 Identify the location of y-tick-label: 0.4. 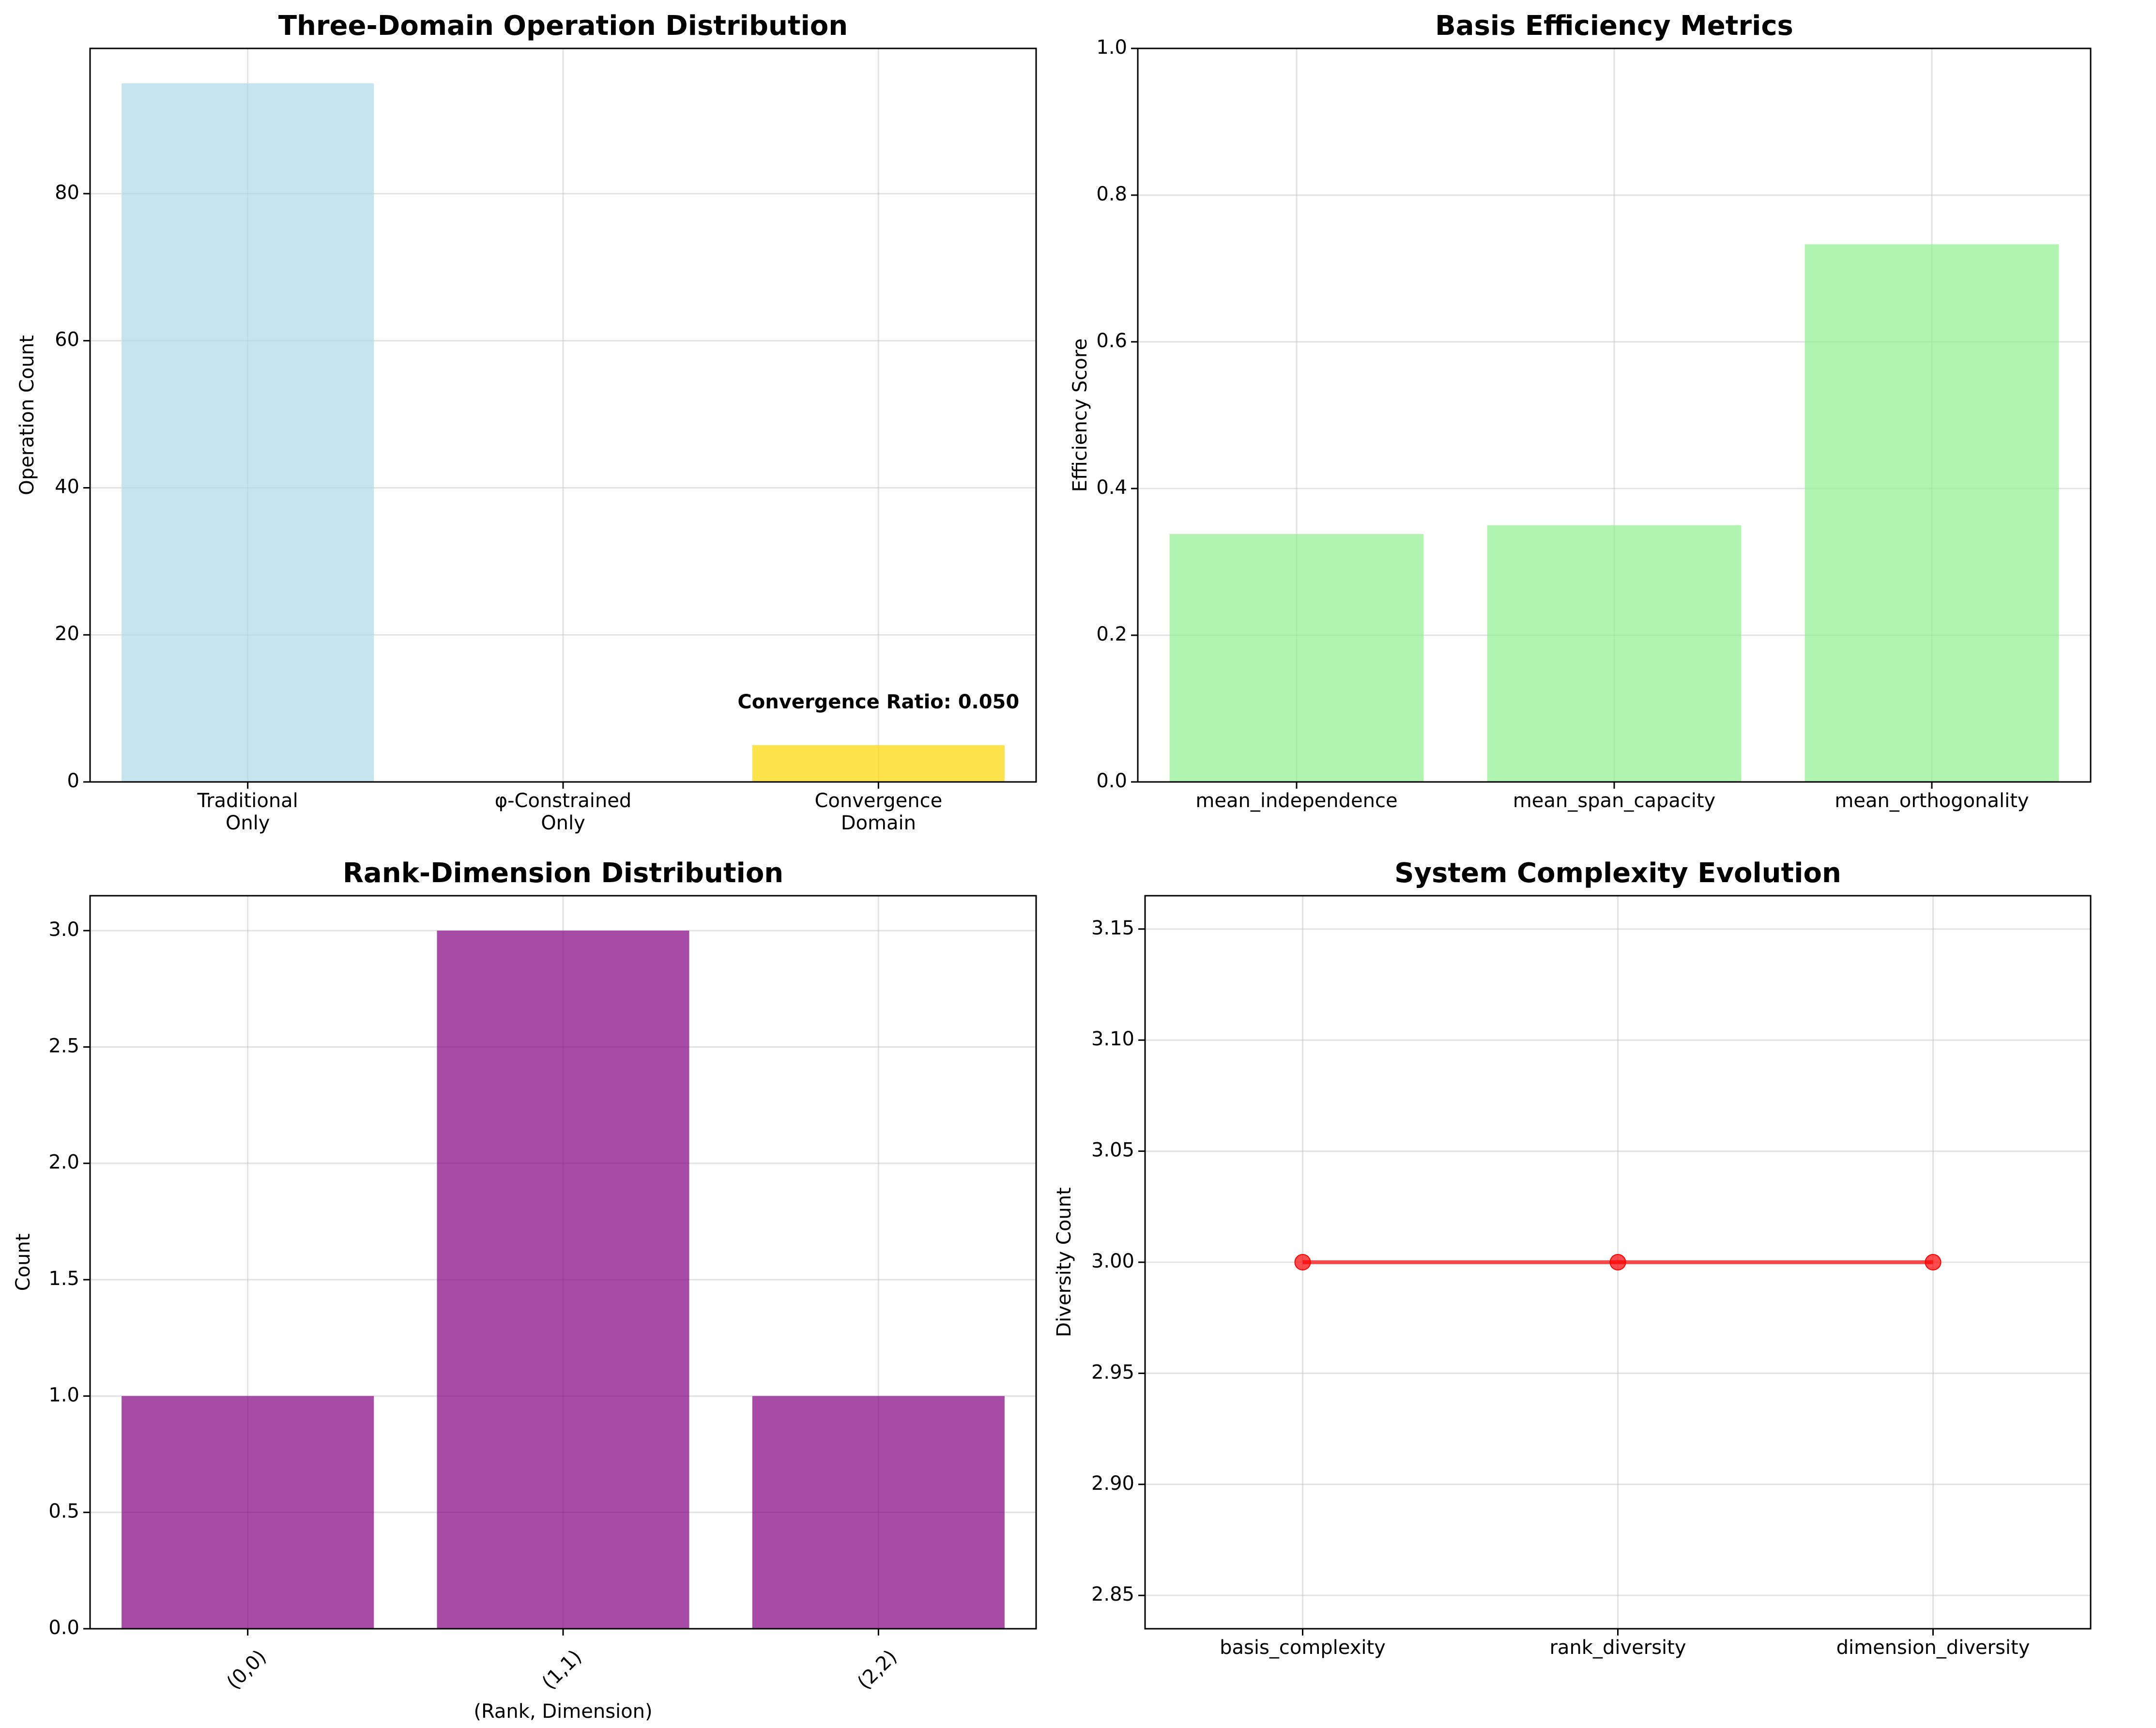
(1111, 488).